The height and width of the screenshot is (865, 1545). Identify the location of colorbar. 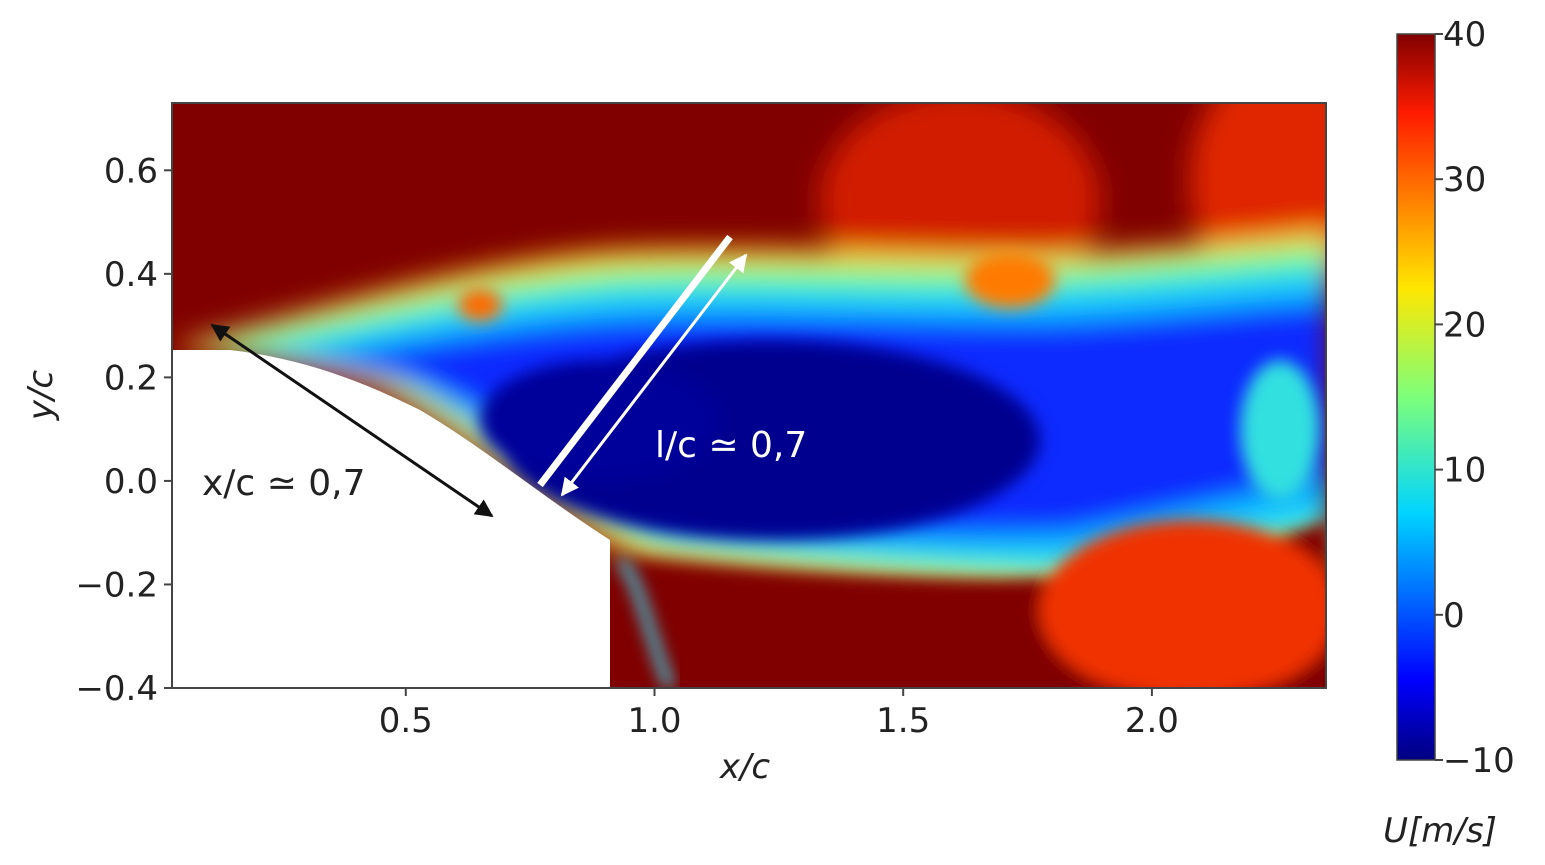
(1416, 397).